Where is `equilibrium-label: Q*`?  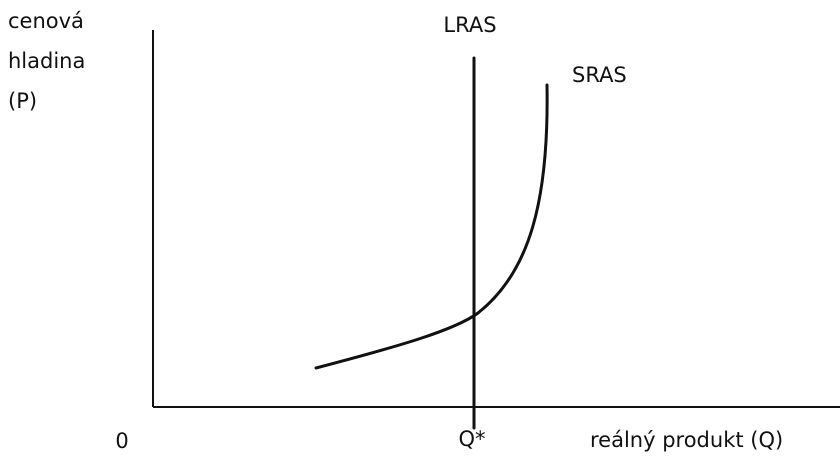 equilibrium-label: Q* is located at coordinates (471, 439).